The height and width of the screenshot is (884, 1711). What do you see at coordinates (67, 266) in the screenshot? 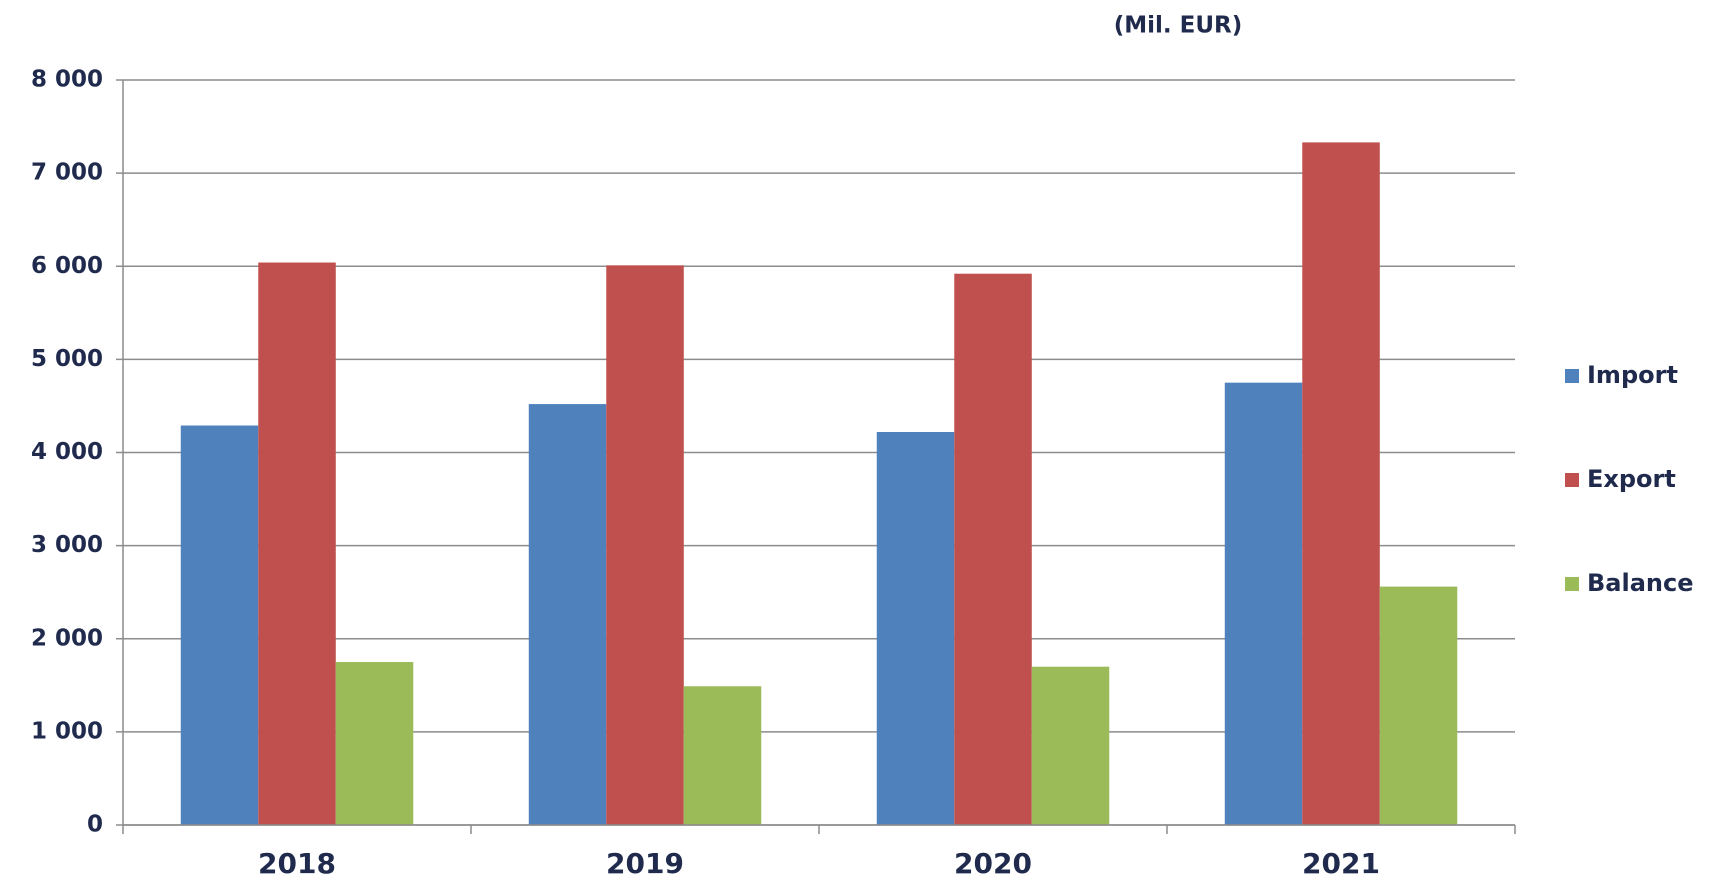
I see `y-tick-label: 6 000` at bounding box center [67, 266].